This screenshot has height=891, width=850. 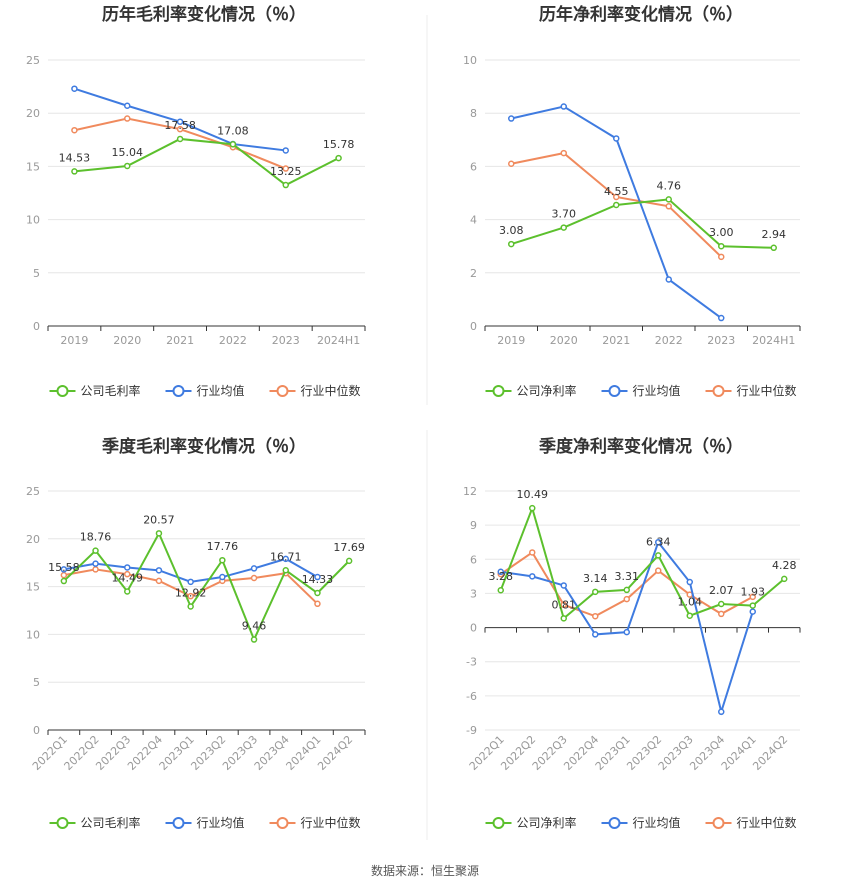 What do you see at coordinates (473, 628) in the screenshot?
I see `chart4-y-tick: 0` at bounding box center [473, 628].